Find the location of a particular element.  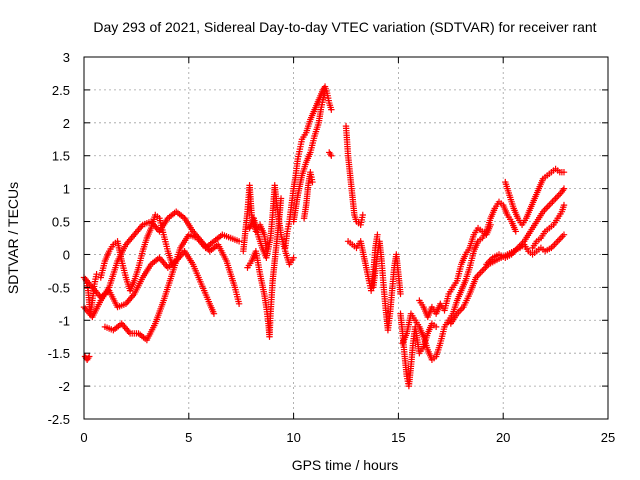

y-tick-label: -2 is located at coordinates (64, 386).